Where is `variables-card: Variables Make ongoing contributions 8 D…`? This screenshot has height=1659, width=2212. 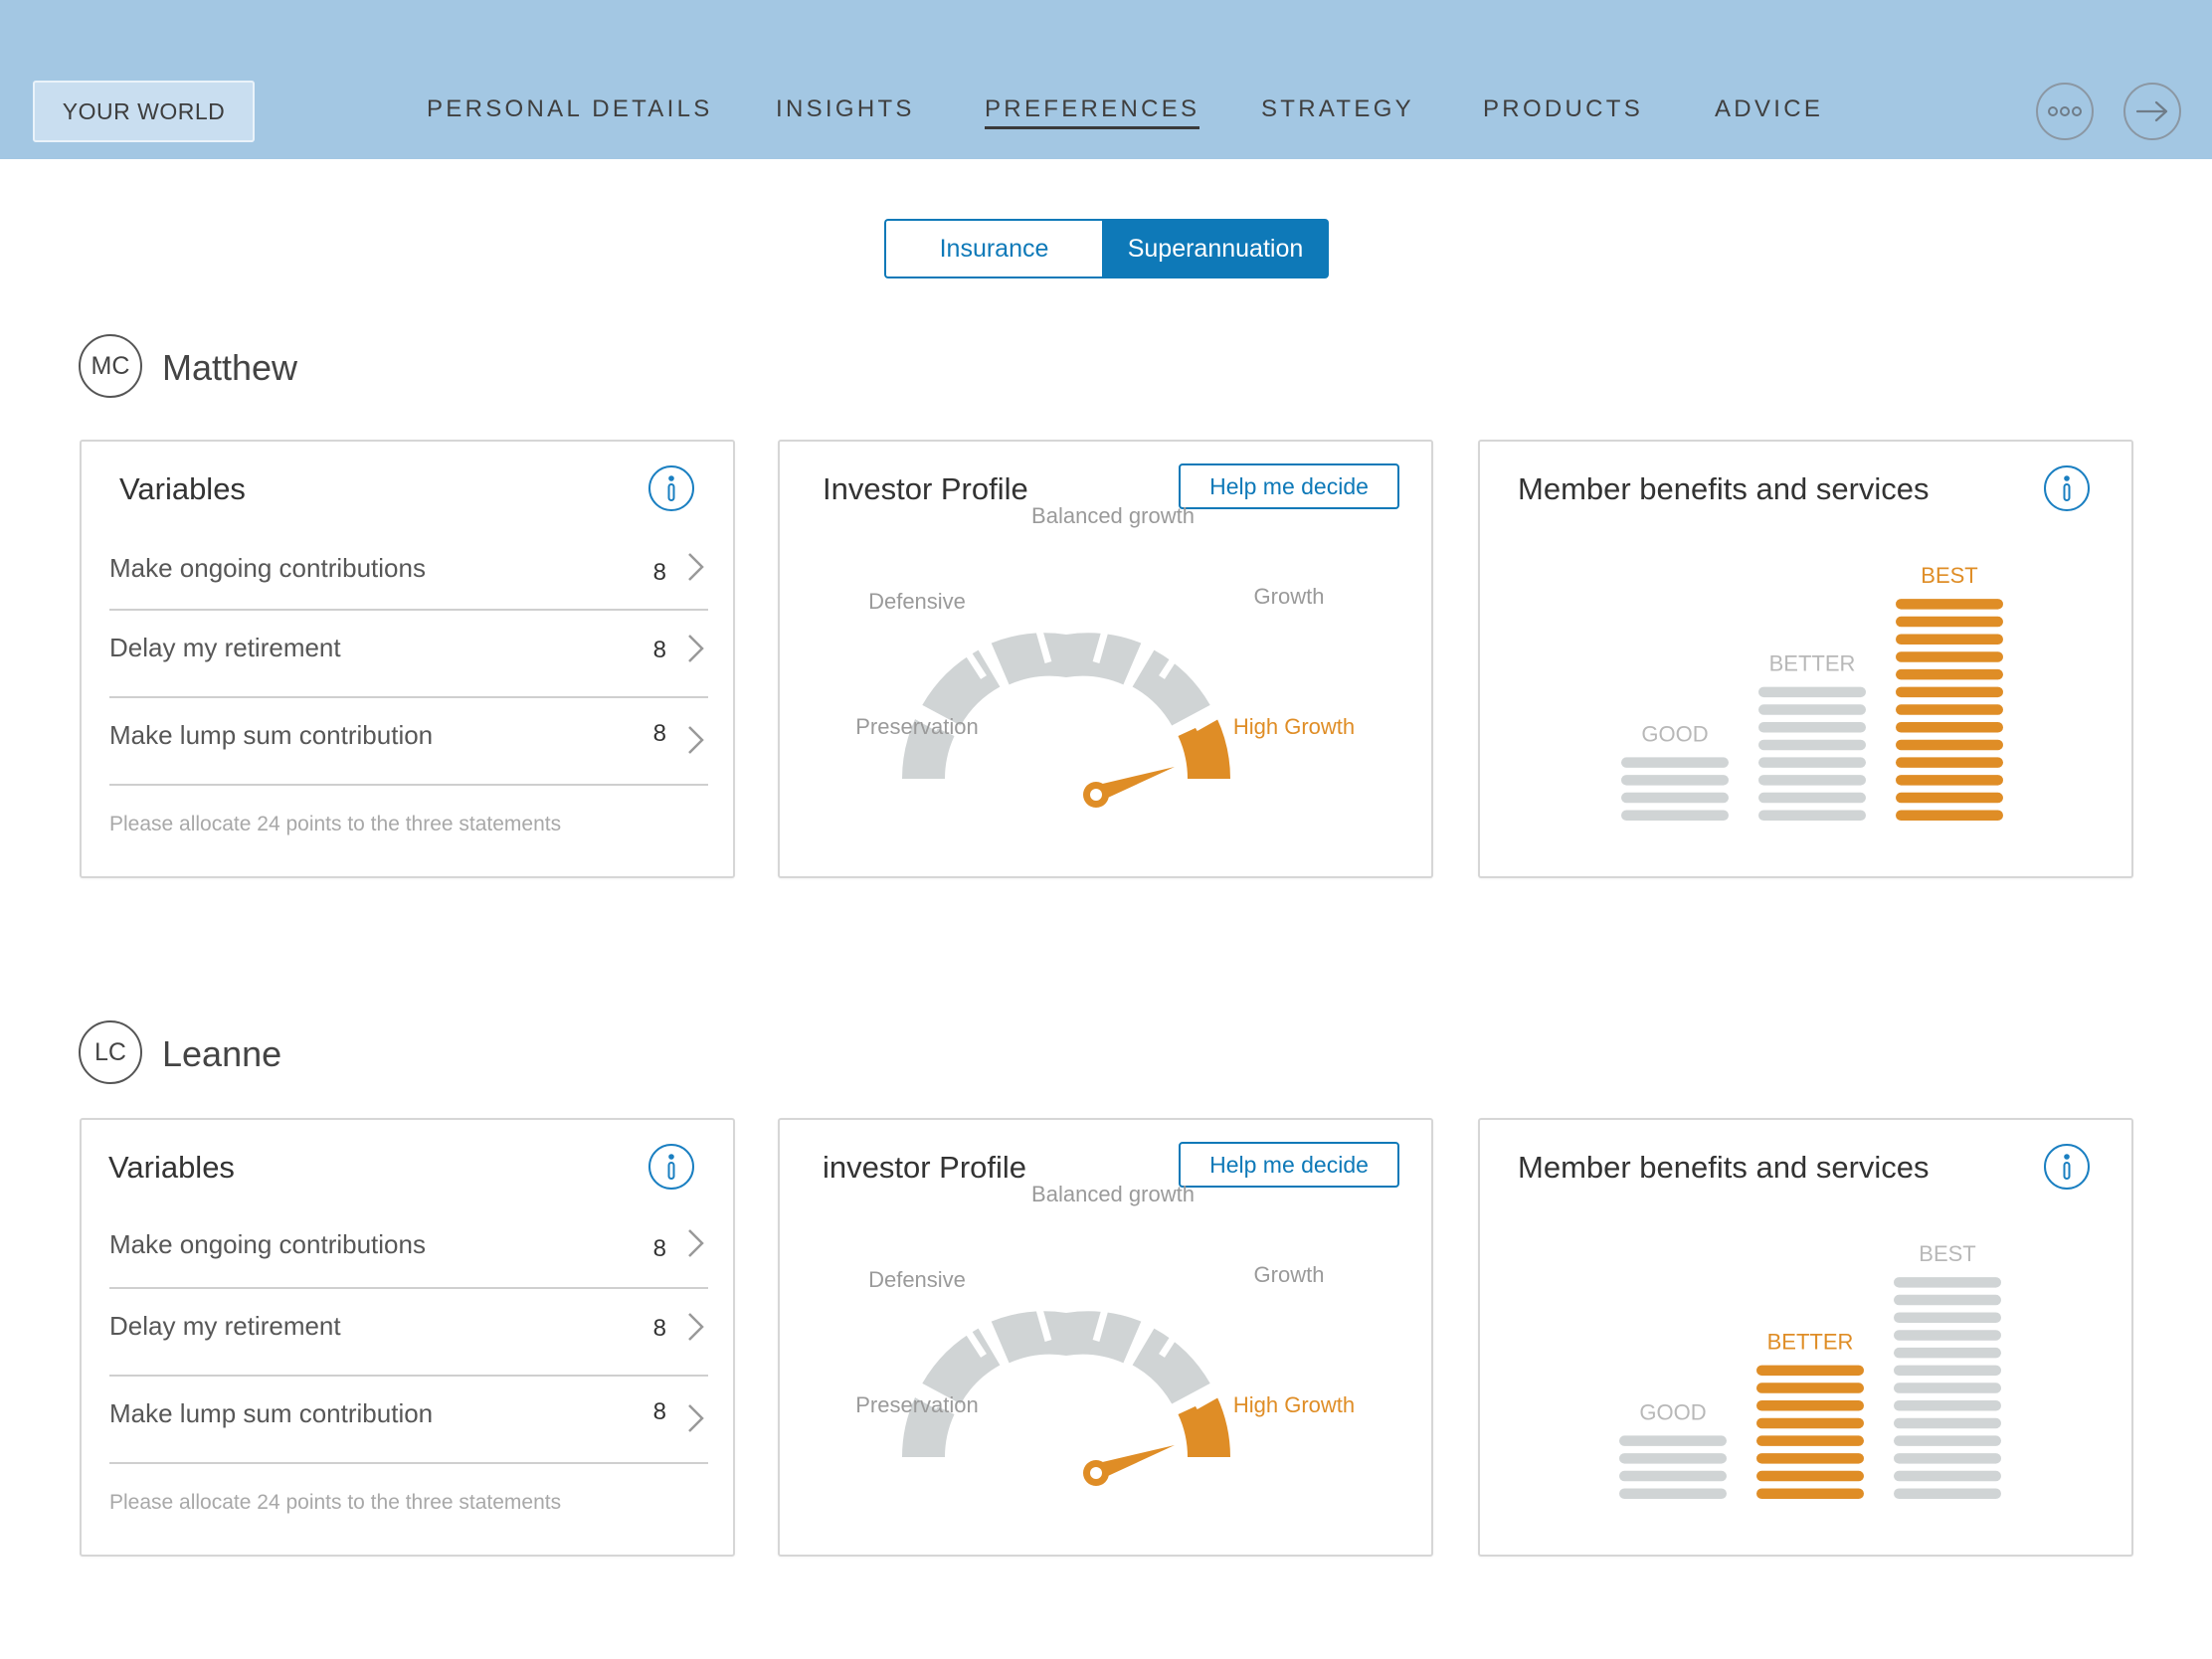
variables-card: Variables Make ongoing contributions 8 D… is located at coordinates (407, 659).